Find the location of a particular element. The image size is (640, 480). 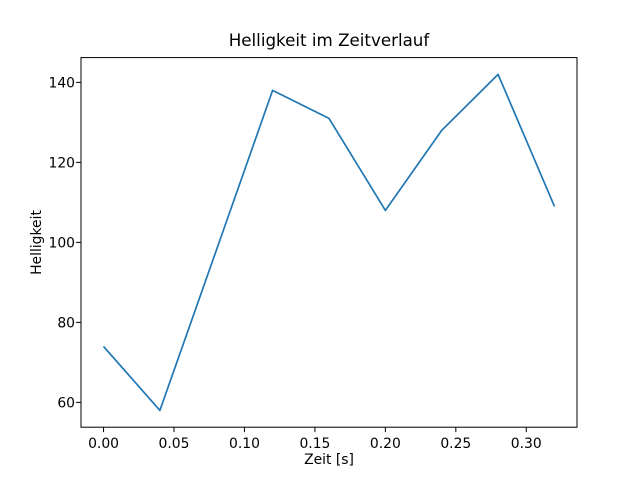

y-tick-label: 100 is located at coordinates (61, 243).